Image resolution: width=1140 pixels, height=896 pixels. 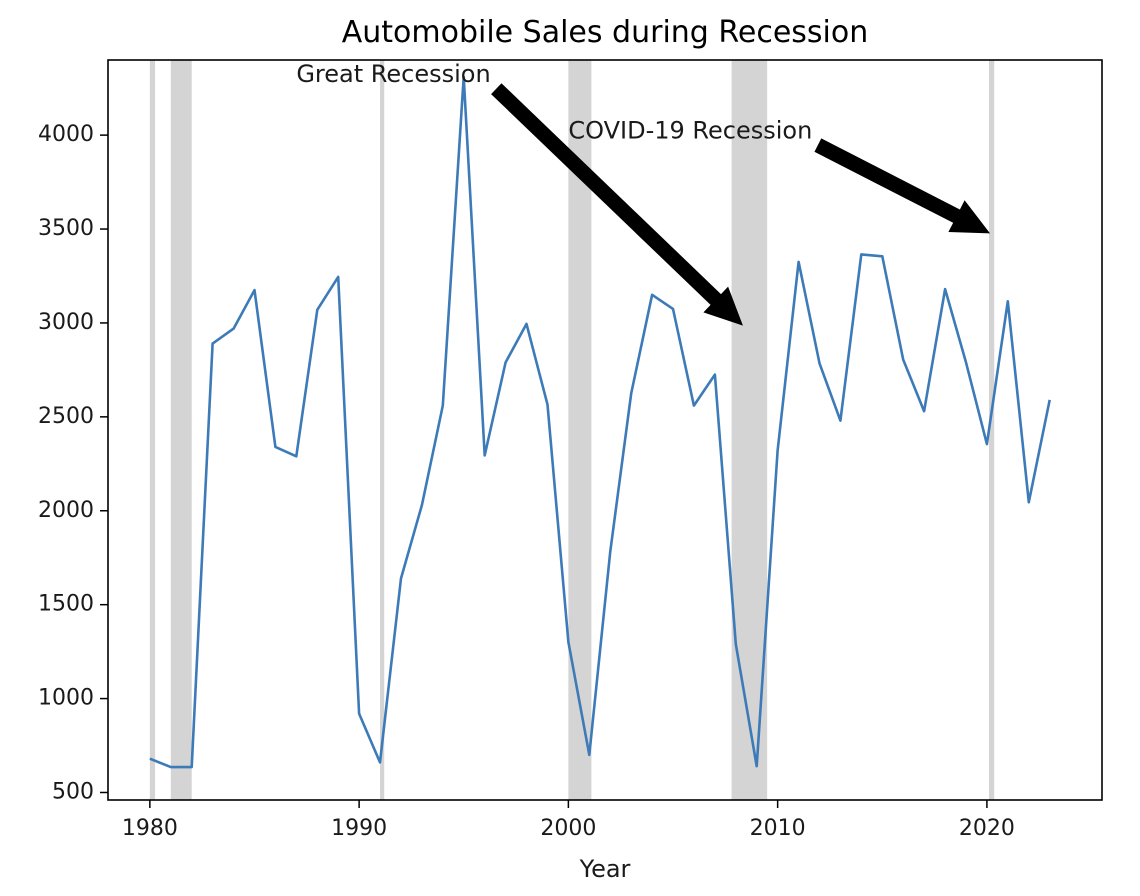 I want to click on x-axis: 1980 1990 2000 2010 2020, so click(x=568, y=820).